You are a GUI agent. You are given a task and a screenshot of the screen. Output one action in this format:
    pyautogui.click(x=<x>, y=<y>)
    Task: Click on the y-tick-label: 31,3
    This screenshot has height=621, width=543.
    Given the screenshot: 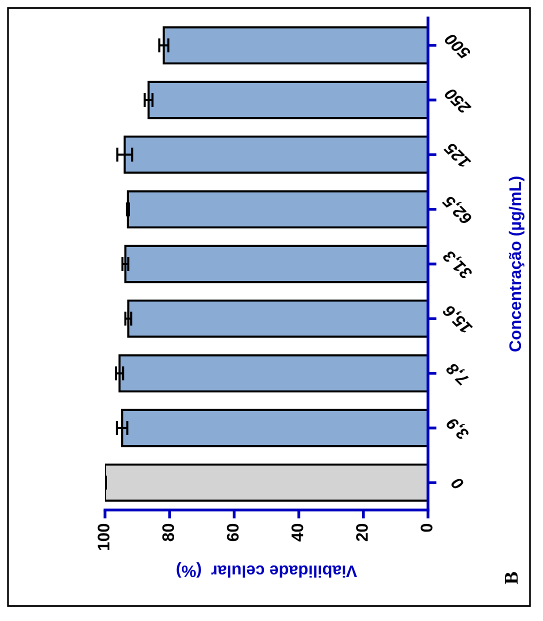 What is the action you would take?
    pyautogui.click(x=458, y=264)
    